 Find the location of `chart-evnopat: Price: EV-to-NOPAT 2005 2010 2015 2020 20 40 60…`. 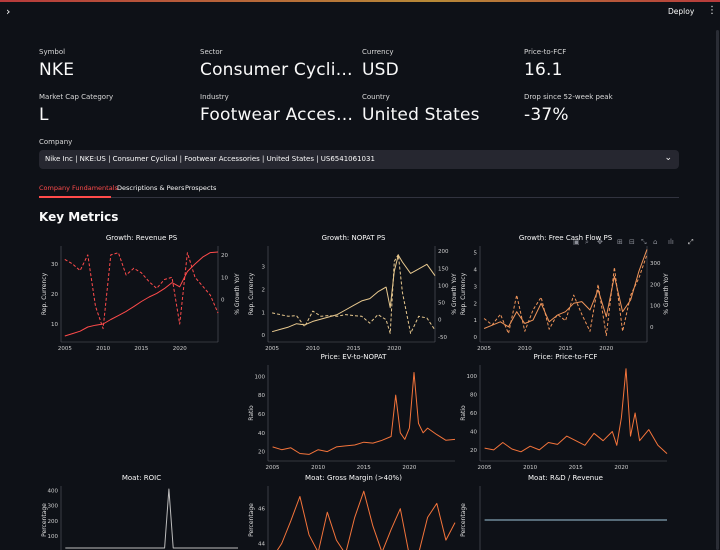

chart-evnopat: Price: EV-to-NOPAT 2005 2010 2015 2020 20 40 60… is located at coordinates (353, 415).